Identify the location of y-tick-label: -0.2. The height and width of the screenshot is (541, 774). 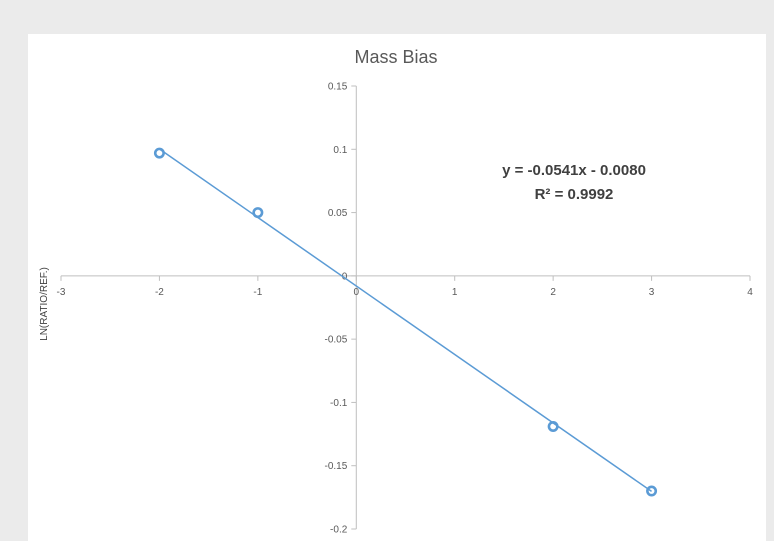
(339, 530).